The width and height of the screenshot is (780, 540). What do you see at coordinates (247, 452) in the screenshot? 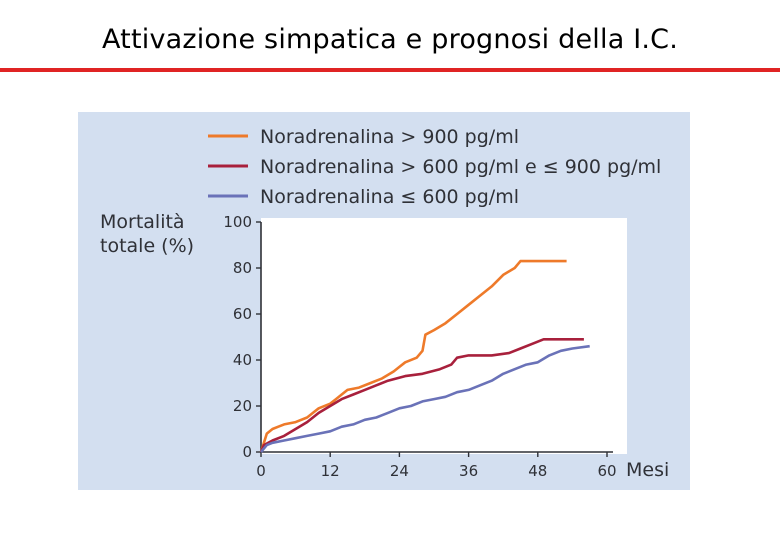
I see `y-tick-label: 0` at bounding box center [247, 452].